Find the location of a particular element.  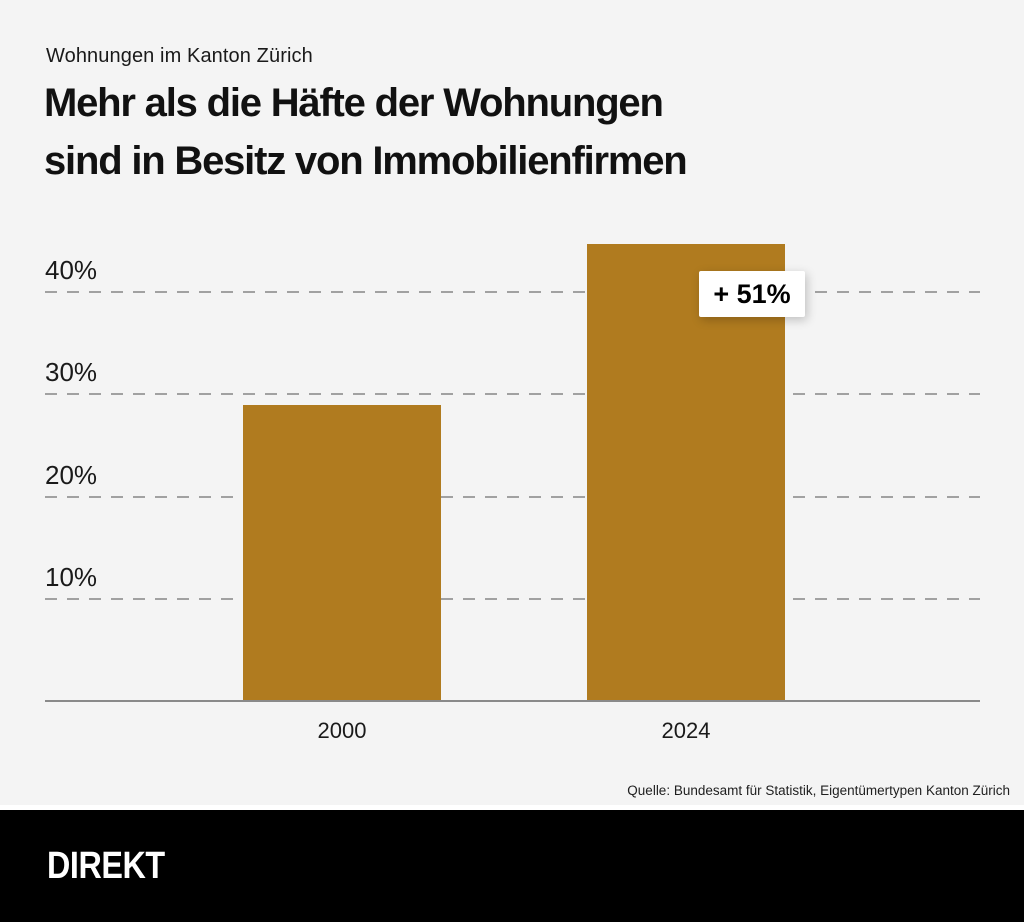

kicker: Wohnungen im Kanton Zürich is located at coordinates (179, 56).